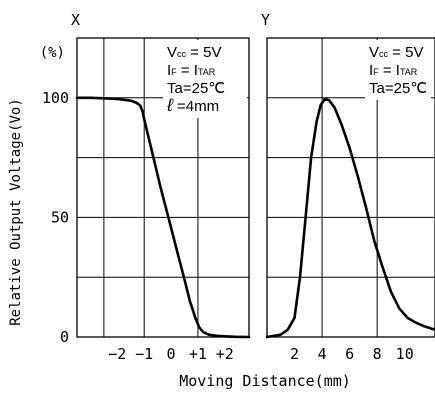 Image resolution: width=435 pixels, height=394 pixels. I want to click on panel-label: Y, so click(265, 20).